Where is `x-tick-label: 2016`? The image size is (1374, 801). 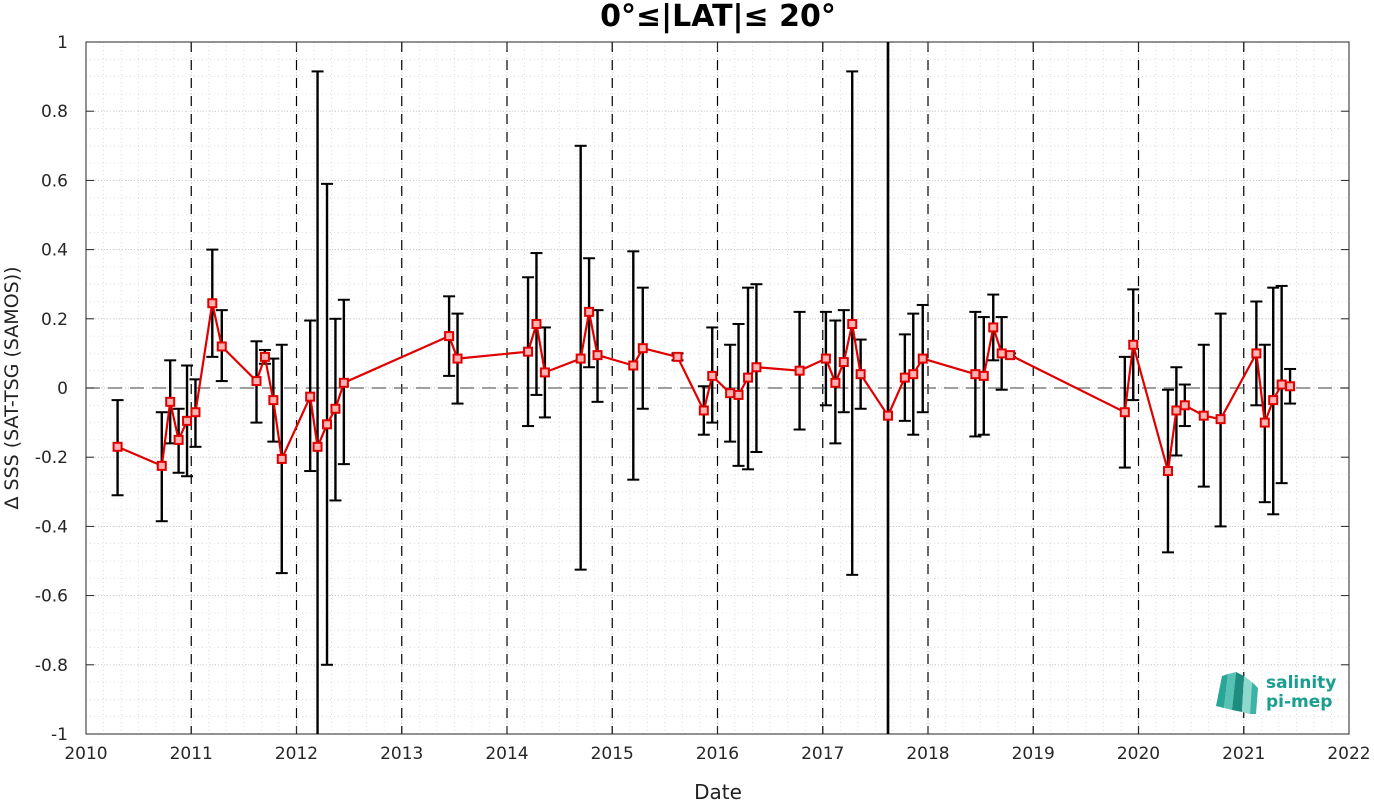 x-tick-label: 2016 is located at coordinates (717, 754).